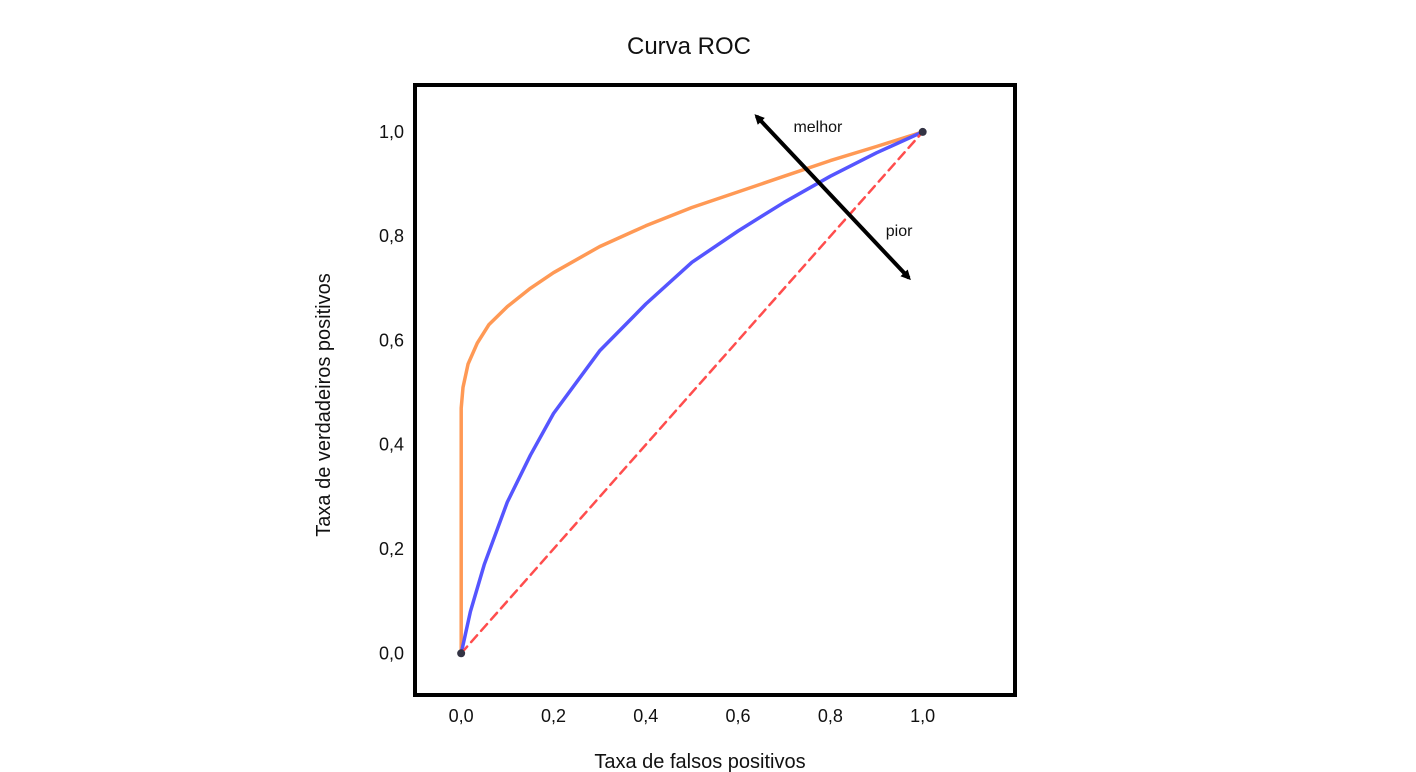 Image resolution: width=1416 pixels, height=772 pixels. I want to click on x-tick-label: 0,2, so click(553, 716).